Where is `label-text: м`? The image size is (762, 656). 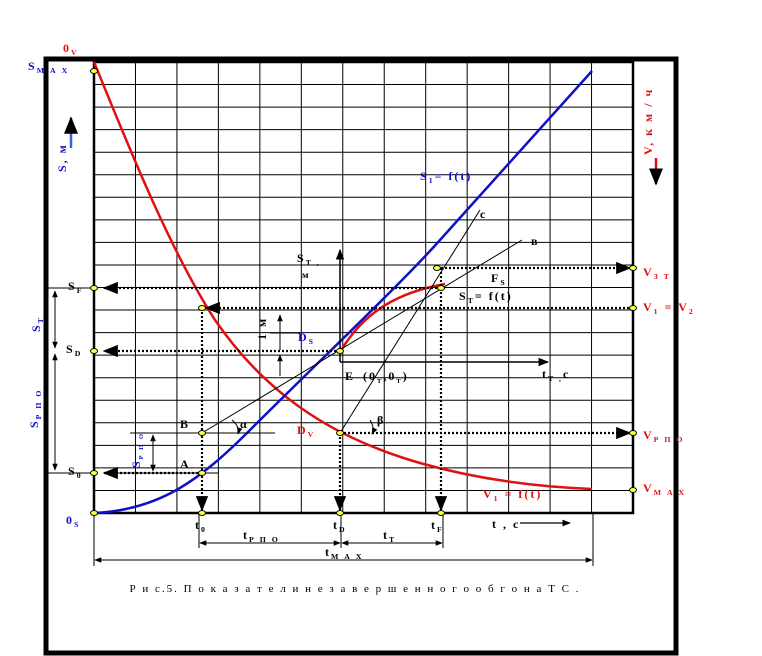
label-text: м is located at coordinates (306, 275).